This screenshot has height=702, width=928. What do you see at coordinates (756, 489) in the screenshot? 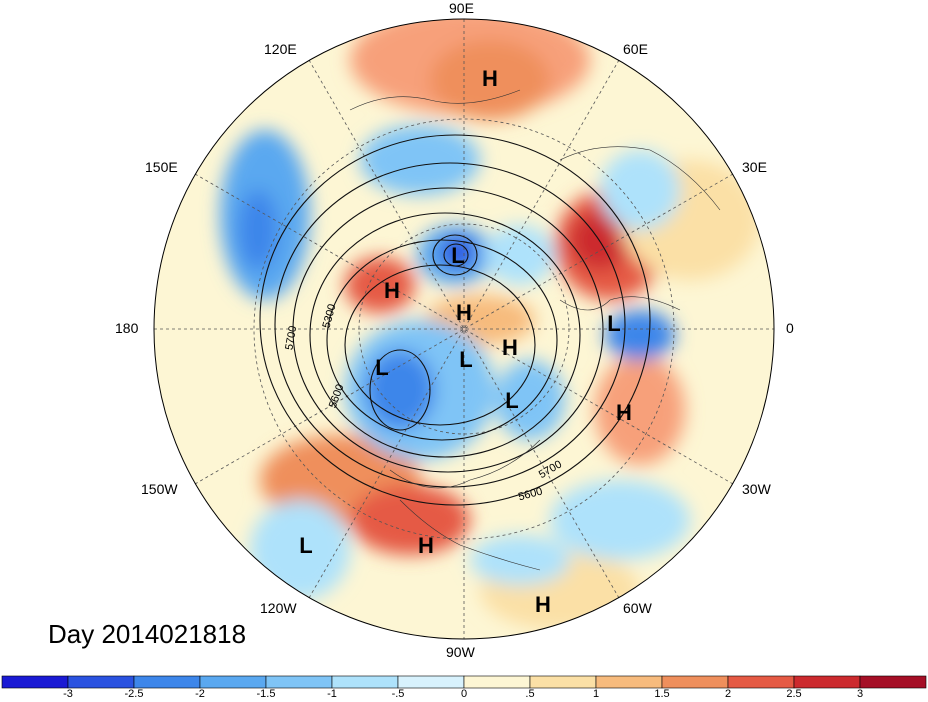
I see `longitude-label-30w: 30W` at bounding box center [756, 489].